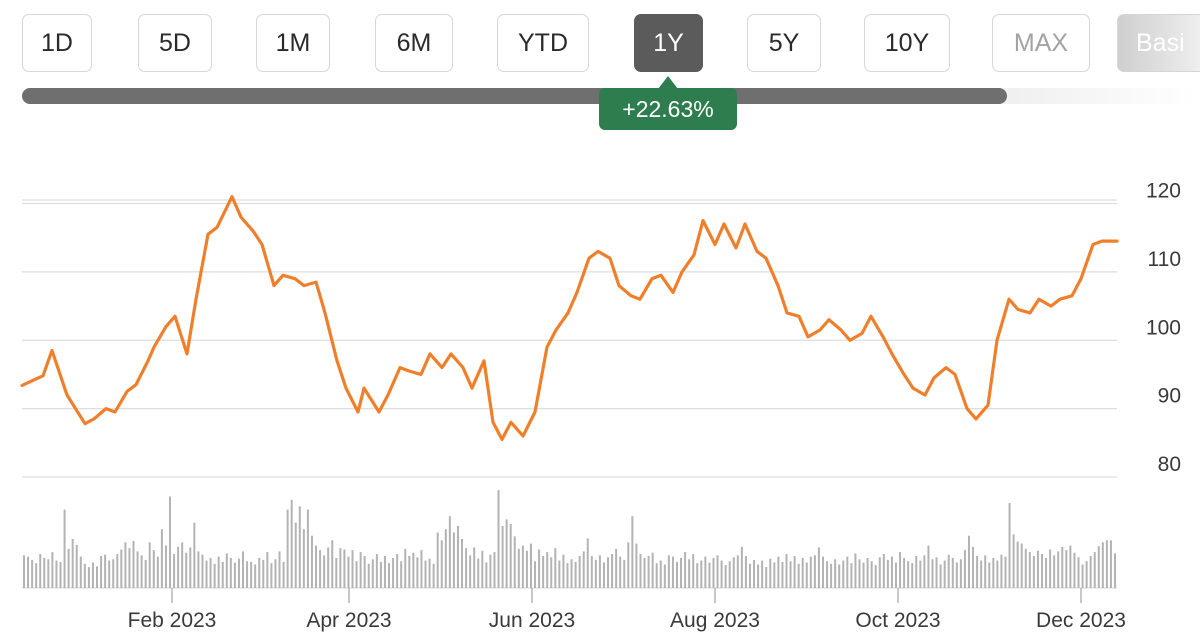 Image resolution: width=1200 pixels, height=644 pixels. Describe the element at coordinates (414, 43) in the screenshot. I see `range-6m-button: 6M` at that location.